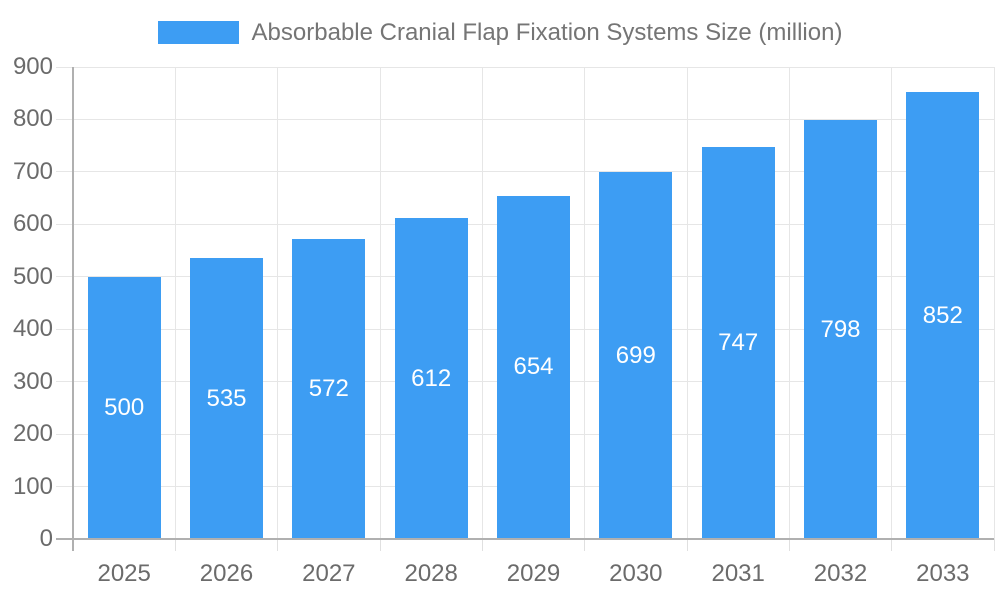 The width and height of the screenshot is (1000, 600). What do you see at coordinates (32, 66) in the screenshot?
I see `y-axis-tick-label: 900` at bounding box center [32, 66].